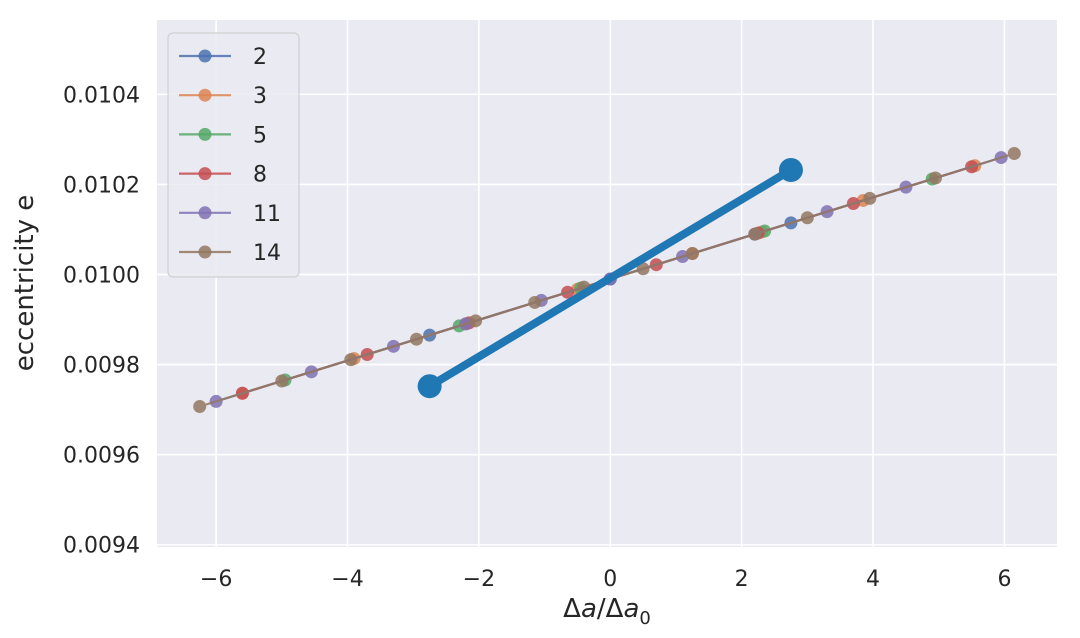  Describe the element at coordinates (607, 611) in the screenshot. I see `x-axis-label: Δa/Δa0` at that location.